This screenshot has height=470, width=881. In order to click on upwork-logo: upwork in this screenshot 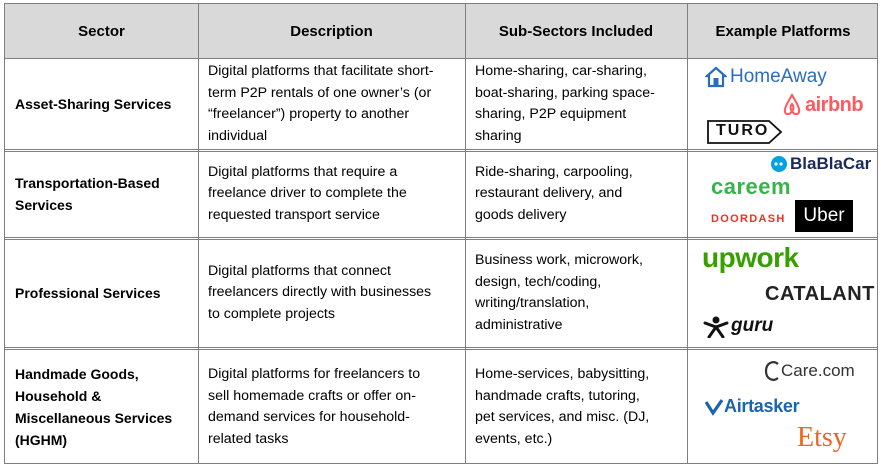, I will do `click(750, 257)`.